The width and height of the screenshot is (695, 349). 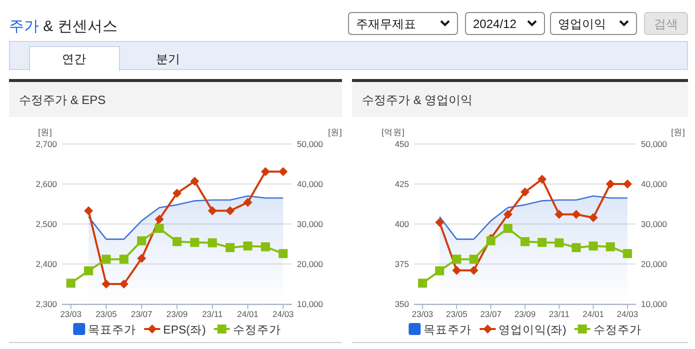 What do you see at coordinates (74, 59) in the screenshot?
I see `text: 연간` at bounding box center [74, 59].